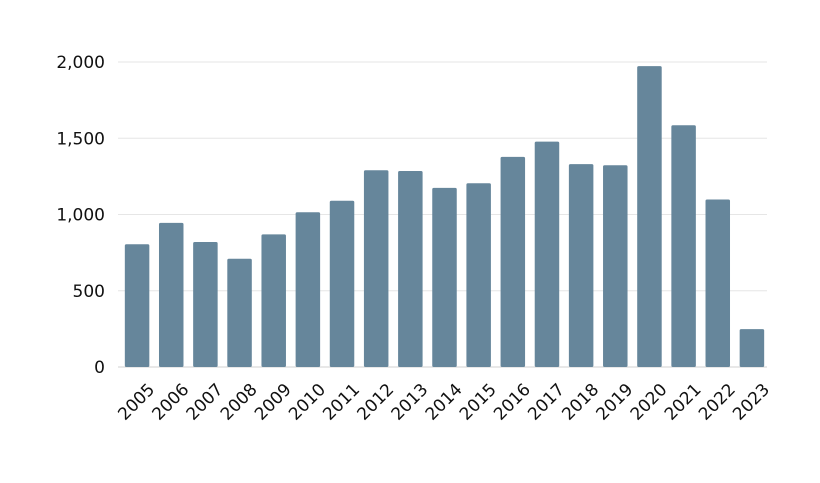 This screenshot has height=483, width=820. I want to click on y-tick-label: 0, so click(99, 368).